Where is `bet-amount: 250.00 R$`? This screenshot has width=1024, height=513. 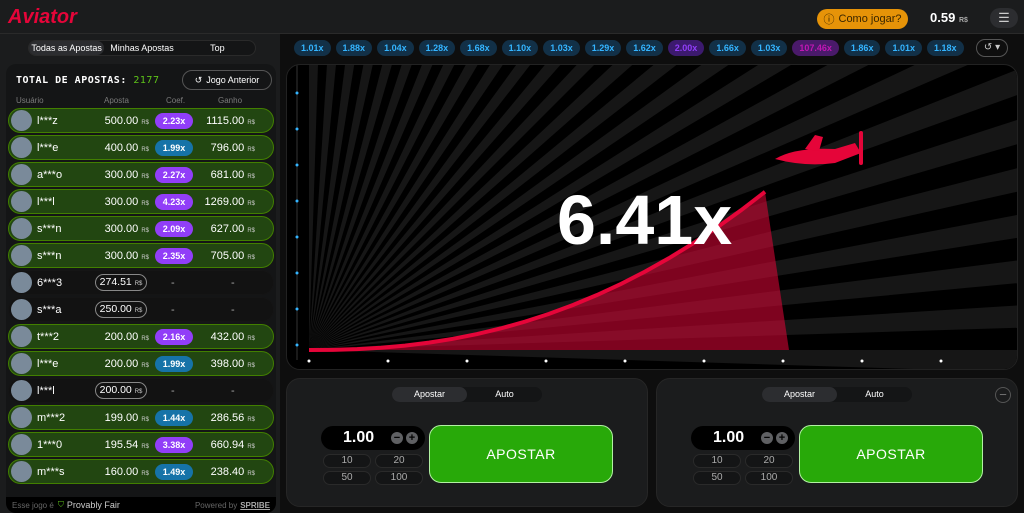
bet-amount: 250.00 R$ is located at coordinates (121, 309).